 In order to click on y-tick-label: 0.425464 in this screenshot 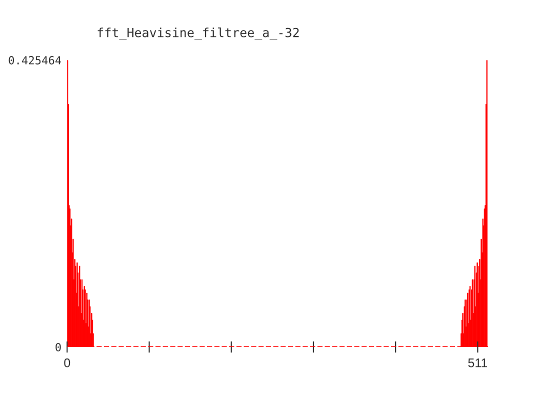, I will do `click(35, 60)`.